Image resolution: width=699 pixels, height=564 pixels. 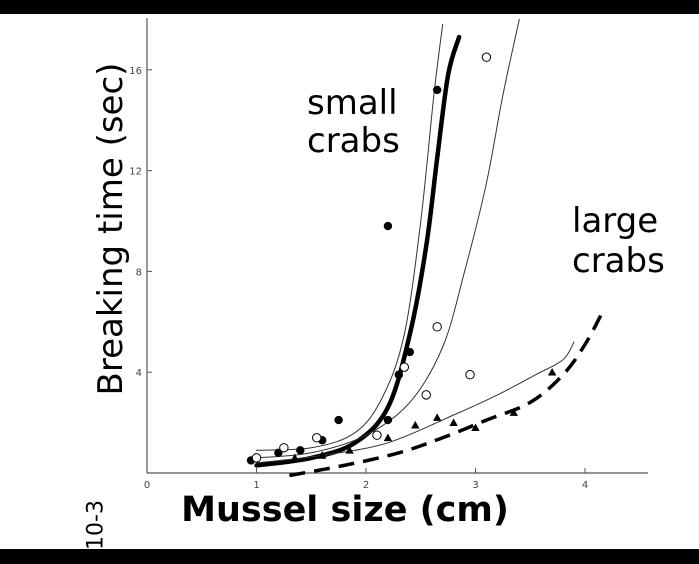 What do you see at coordinates (135, 172) in the screenshot?
I see `y-tick-label: 12` at bounding box center [135, 172].